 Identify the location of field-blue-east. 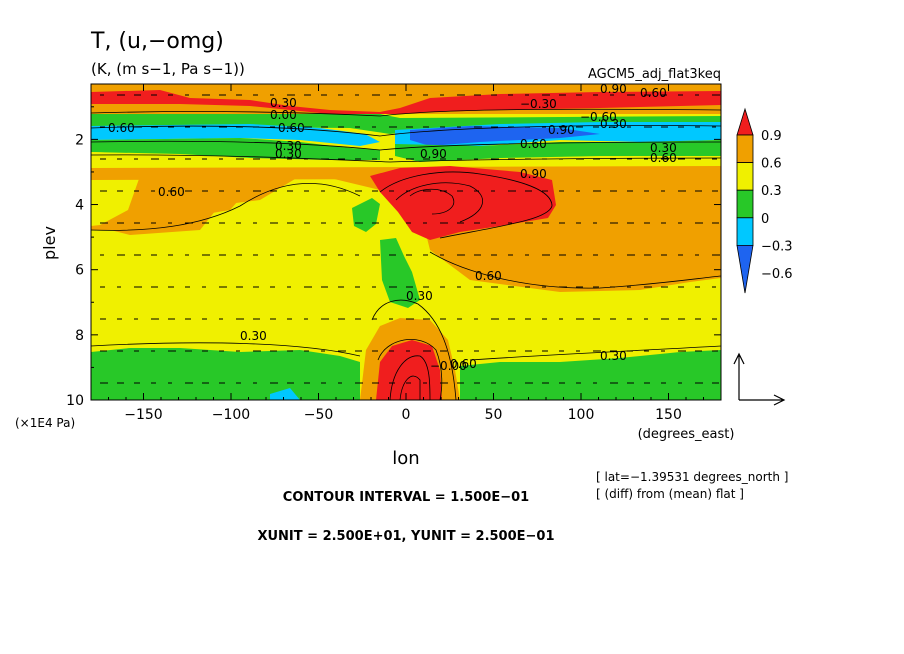
(505, 136).